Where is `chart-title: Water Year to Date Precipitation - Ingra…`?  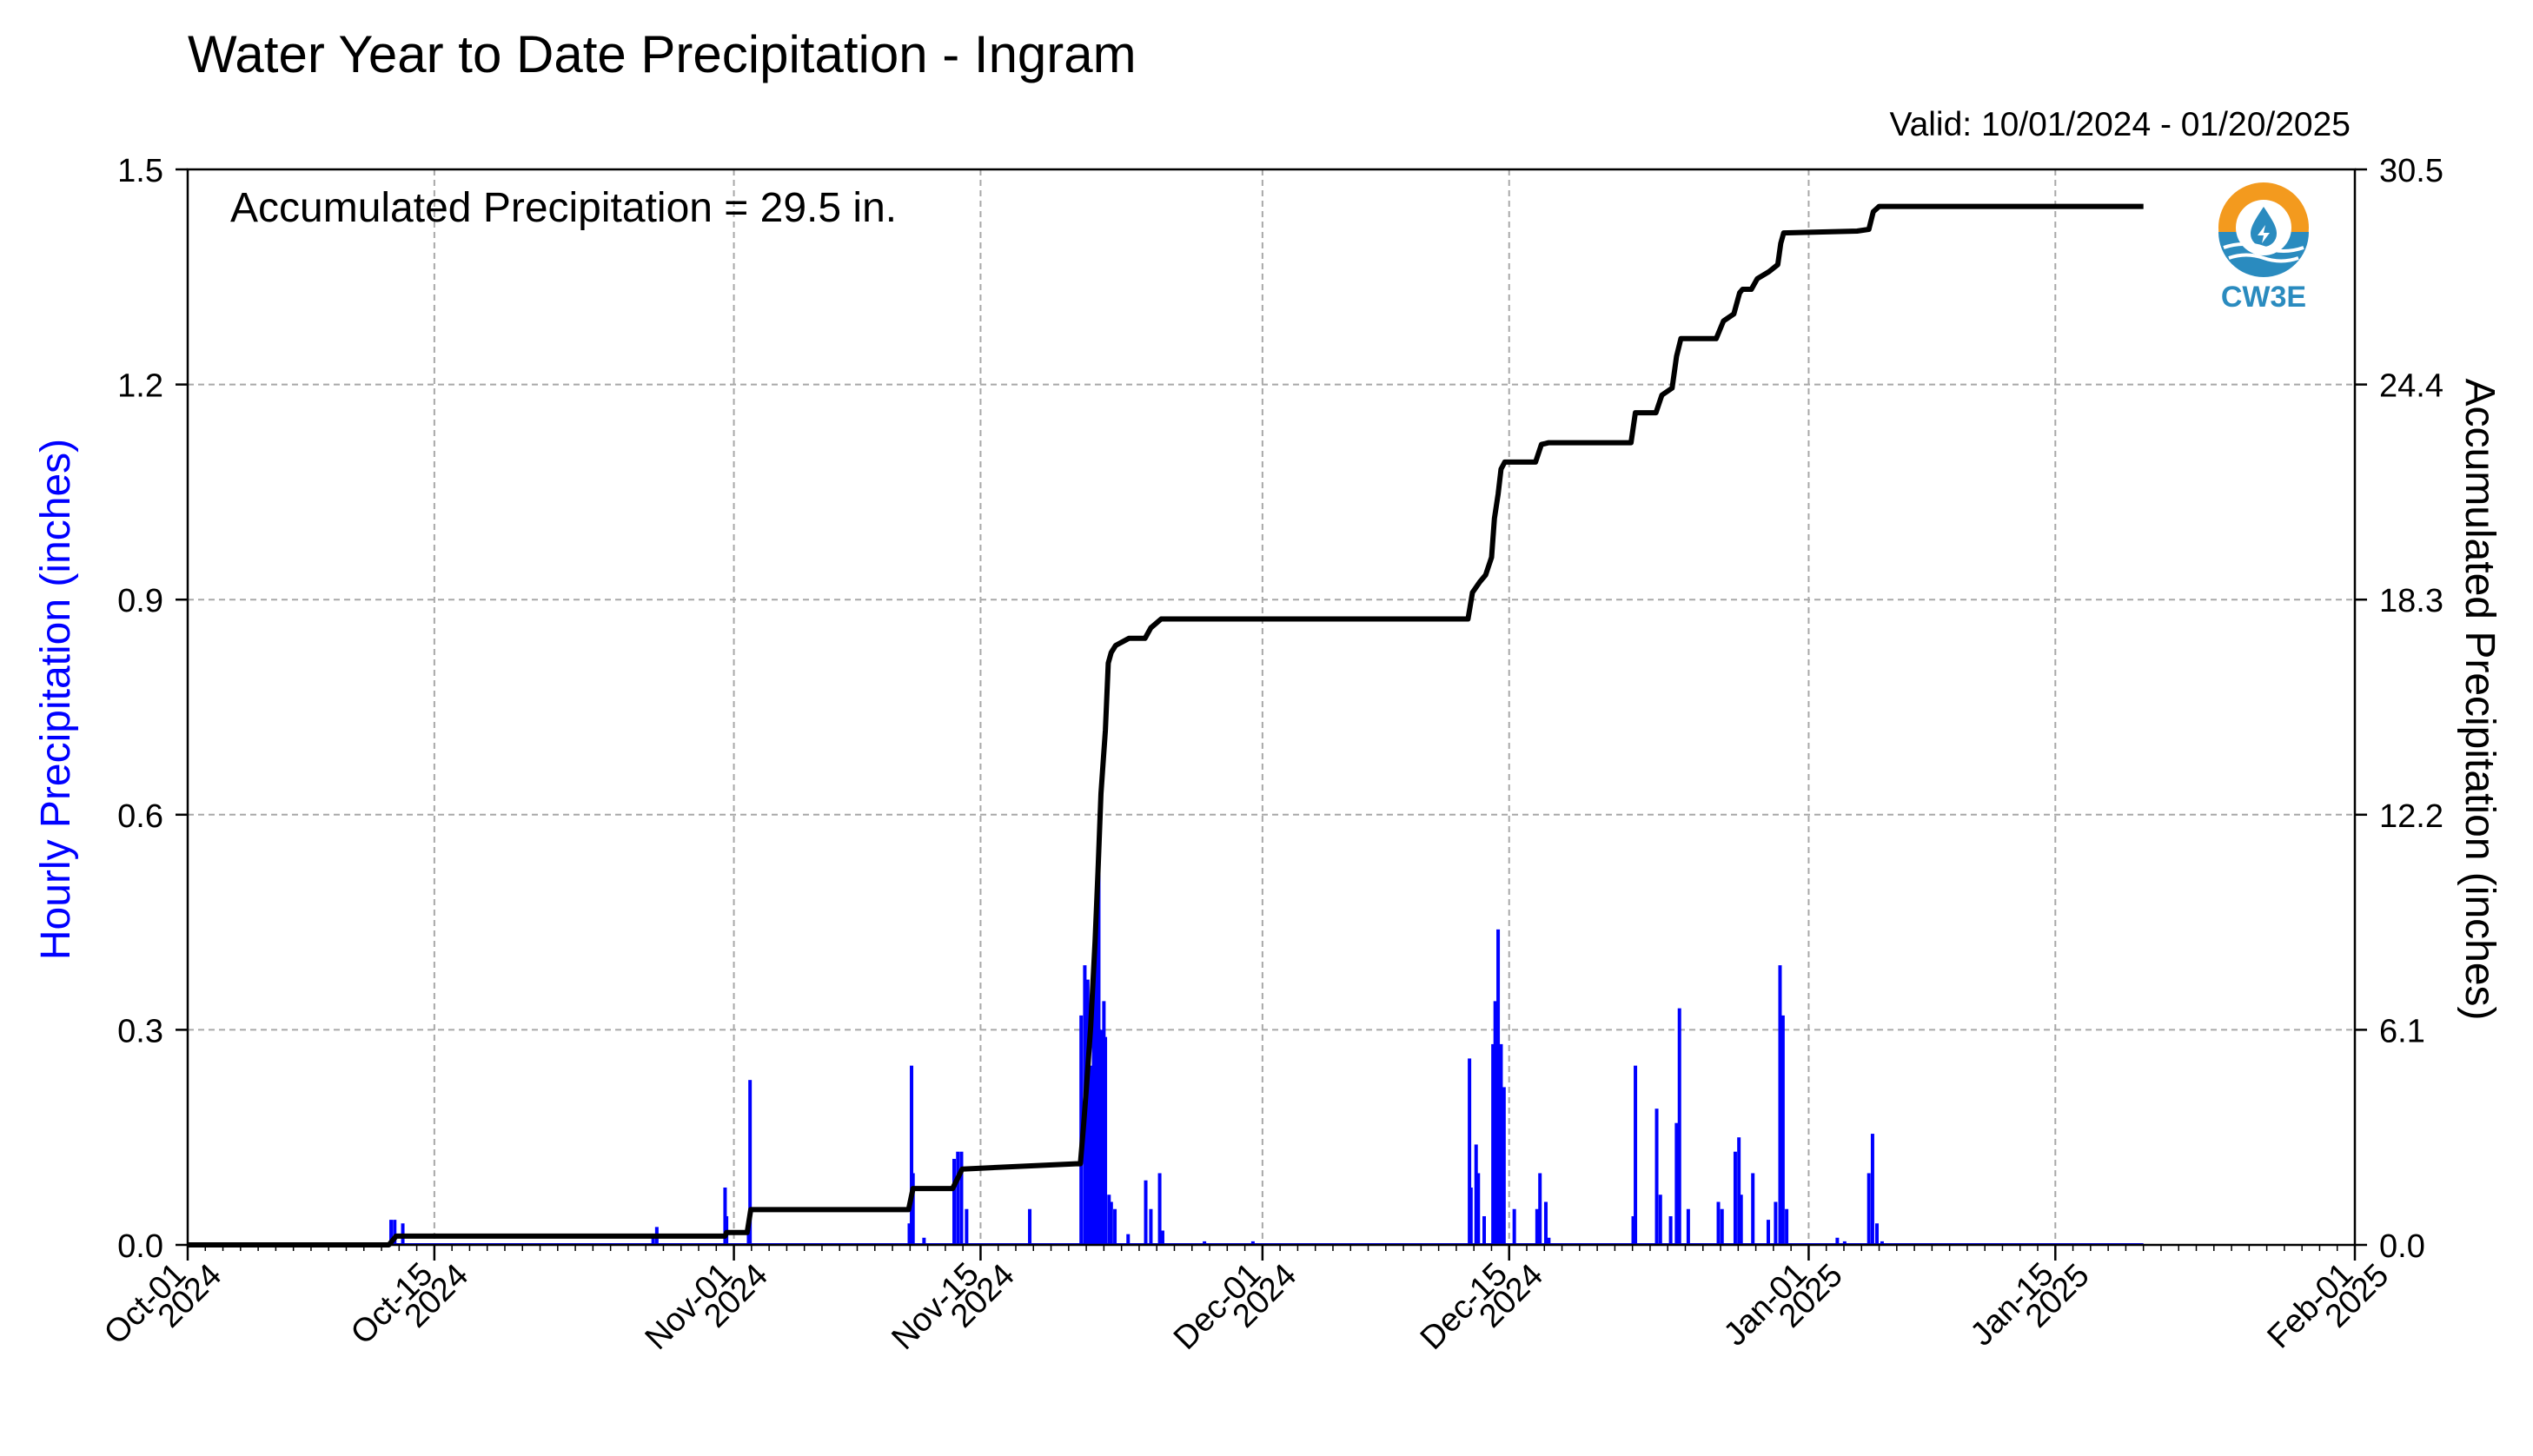
chart-title: Water Year to Date Precipitation - Ingra… is located at coordinates (662, 54).